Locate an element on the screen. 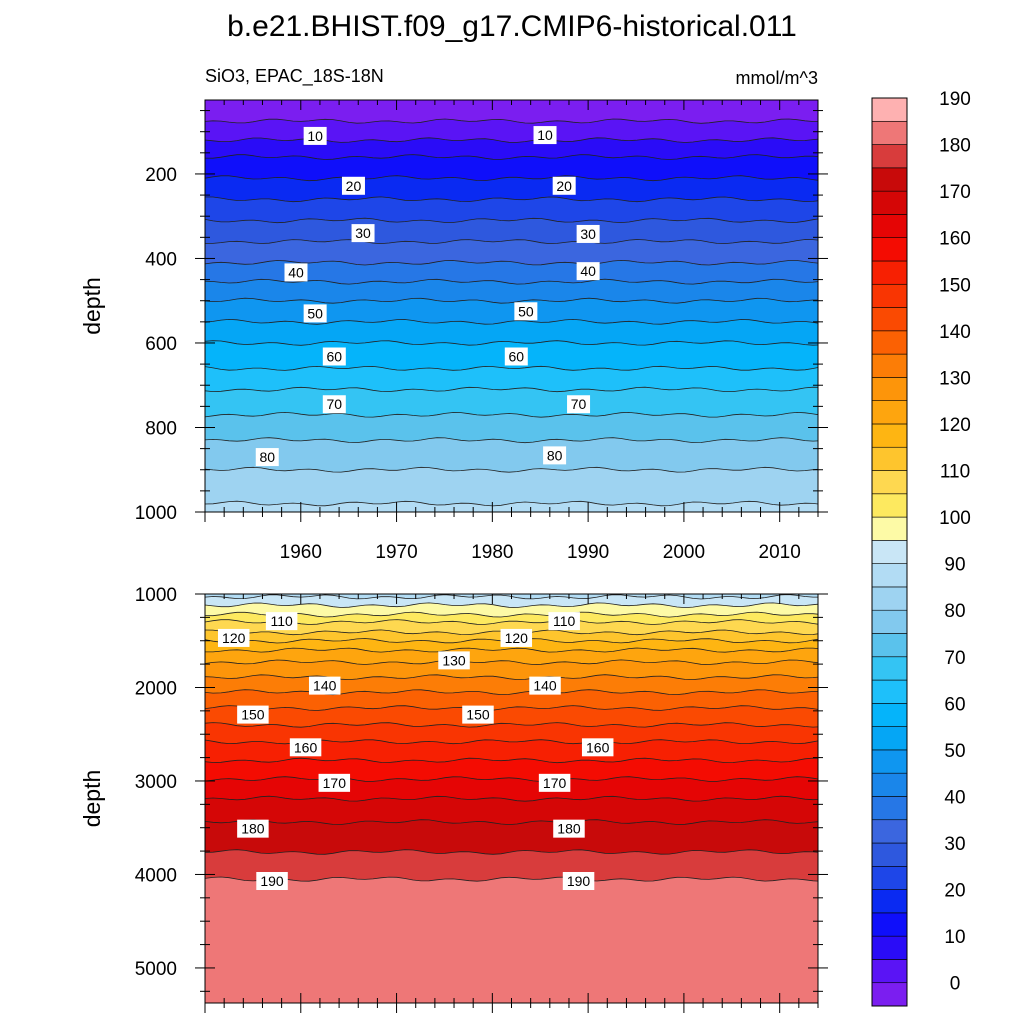  x-tick-label: 1980 is located at coordinates (492, 552).